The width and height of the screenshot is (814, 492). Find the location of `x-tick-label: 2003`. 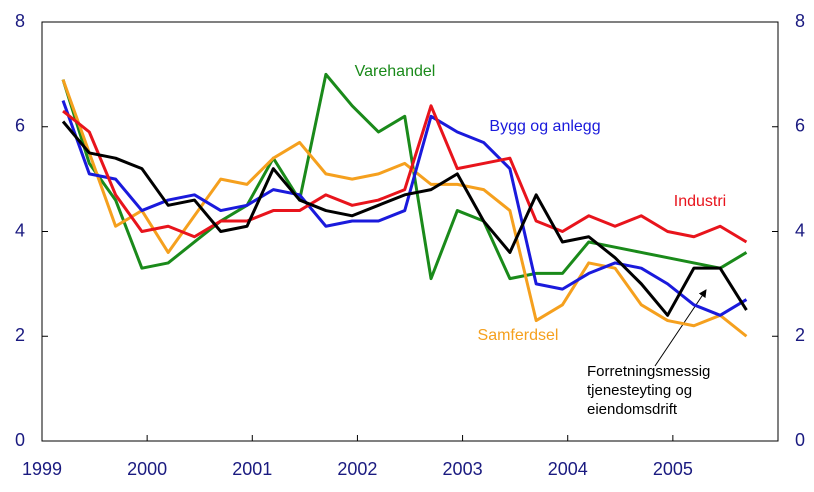

x-tick-label: 2003 is located at coordinates (463, 469).